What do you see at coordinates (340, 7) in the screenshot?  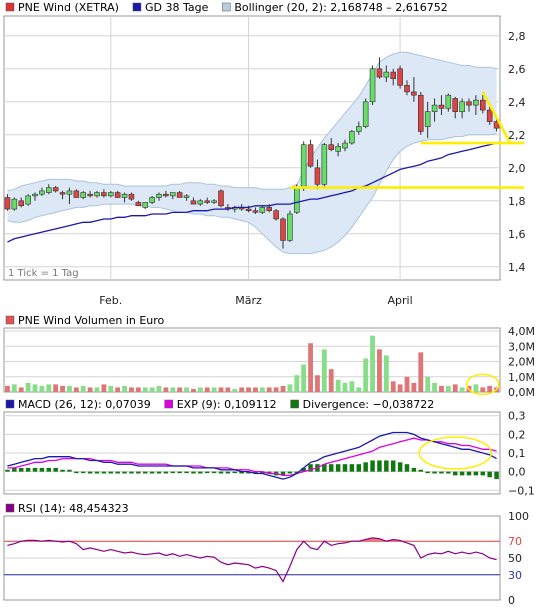 I see `price-legend-2: Bollinger (20, 2): 2,168748 – 2,616752` at bounding box center [340, 7].